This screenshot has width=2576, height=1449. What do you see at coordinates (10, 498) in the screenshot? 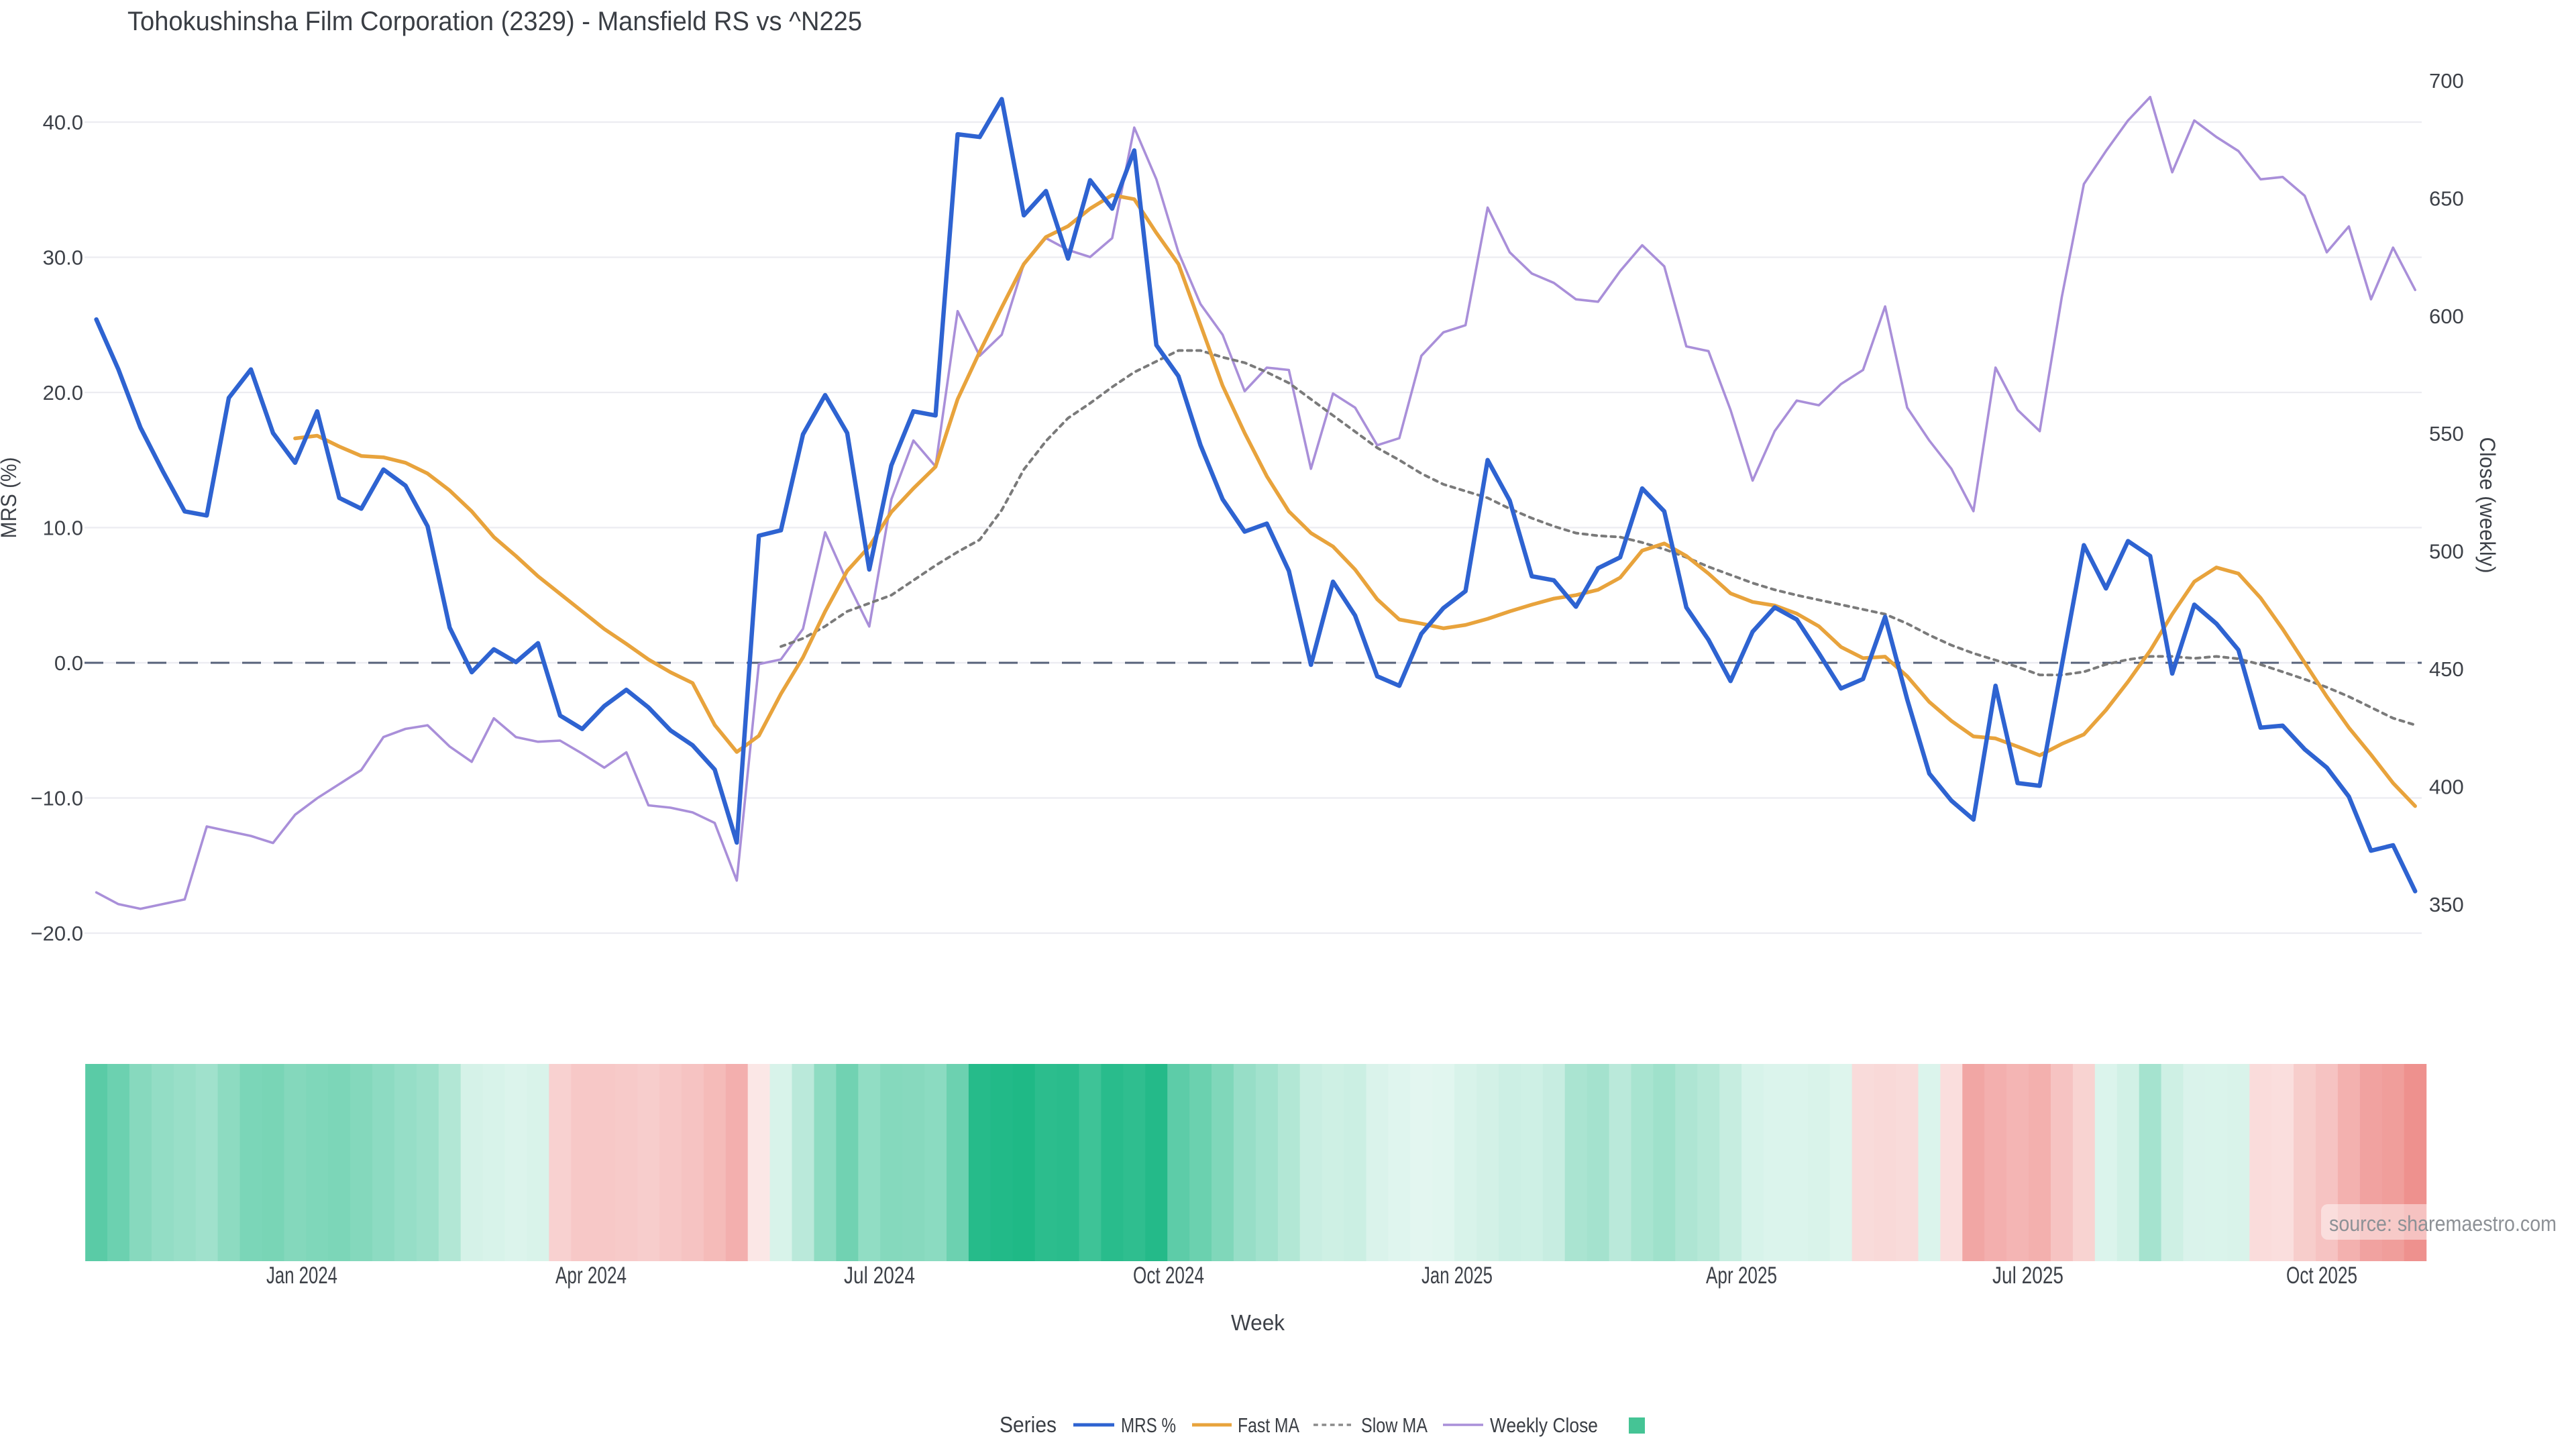
I see `svg-text: MRS (%)` at bounding box center [10, 498].